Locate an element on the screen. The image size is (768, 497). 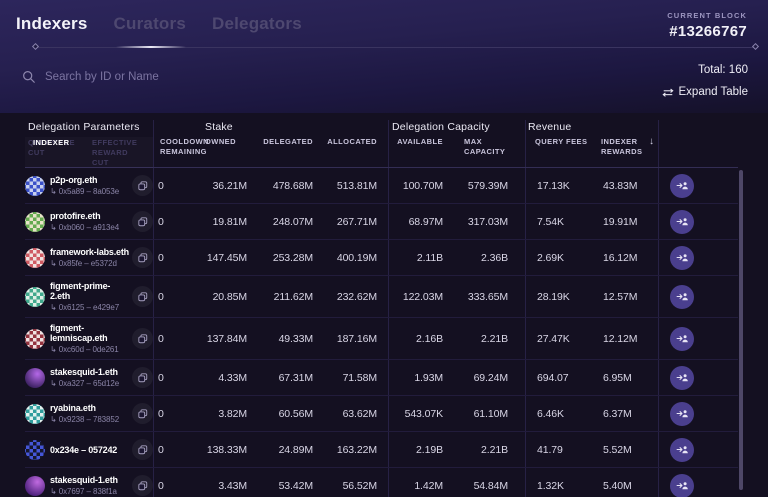
tab-curators: Curators is located at coordinates (149, 23).